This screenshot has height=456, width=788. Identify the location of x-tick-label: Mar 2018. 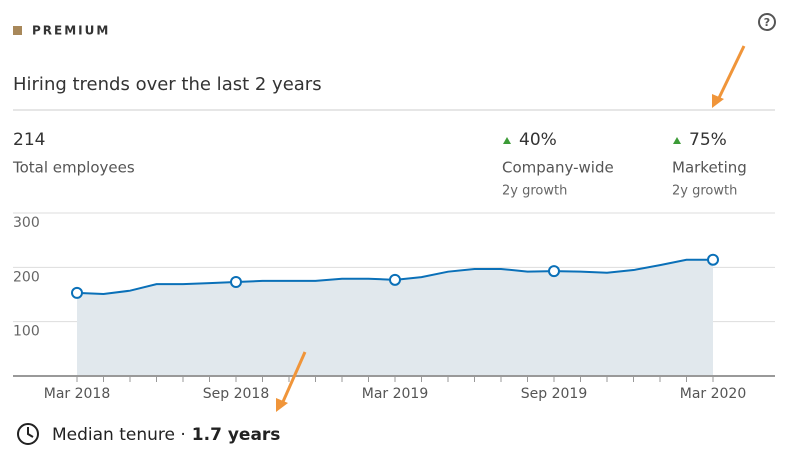
(77, 394).